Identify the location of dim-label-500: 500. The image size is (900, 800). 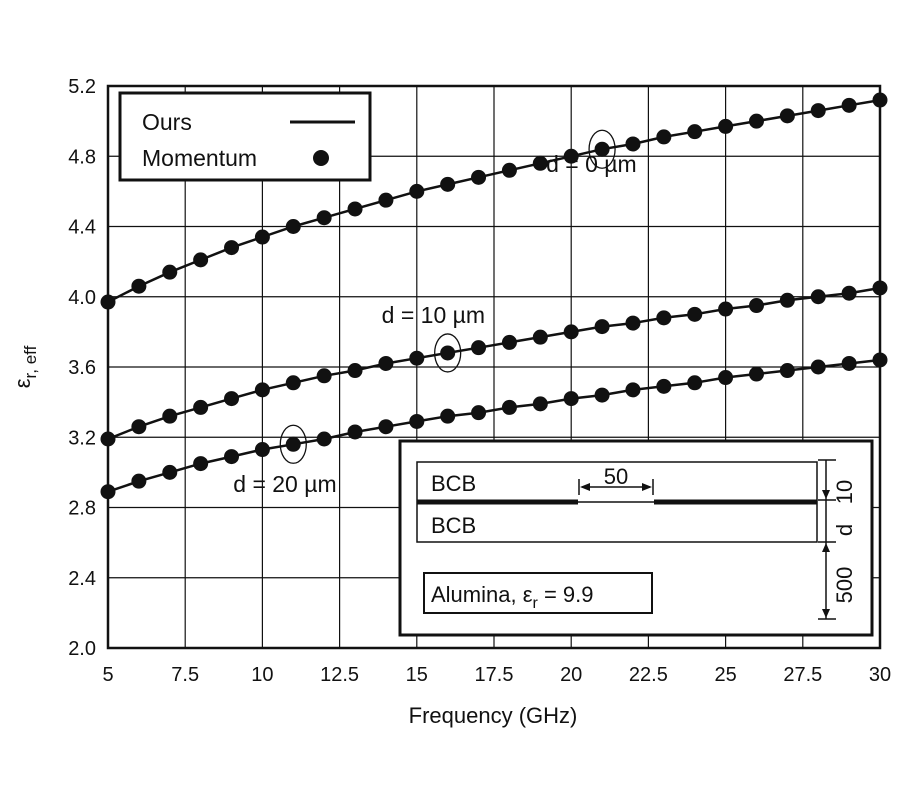
(844, 585).